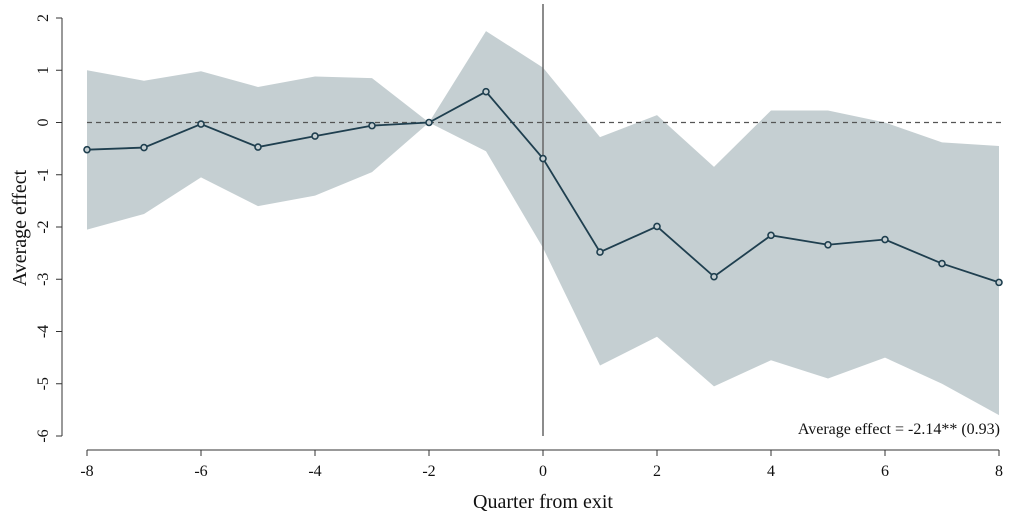  Describe the element at coordinates (43, 331) in the screenshot. I see `y-tick-label: -4` at that location.